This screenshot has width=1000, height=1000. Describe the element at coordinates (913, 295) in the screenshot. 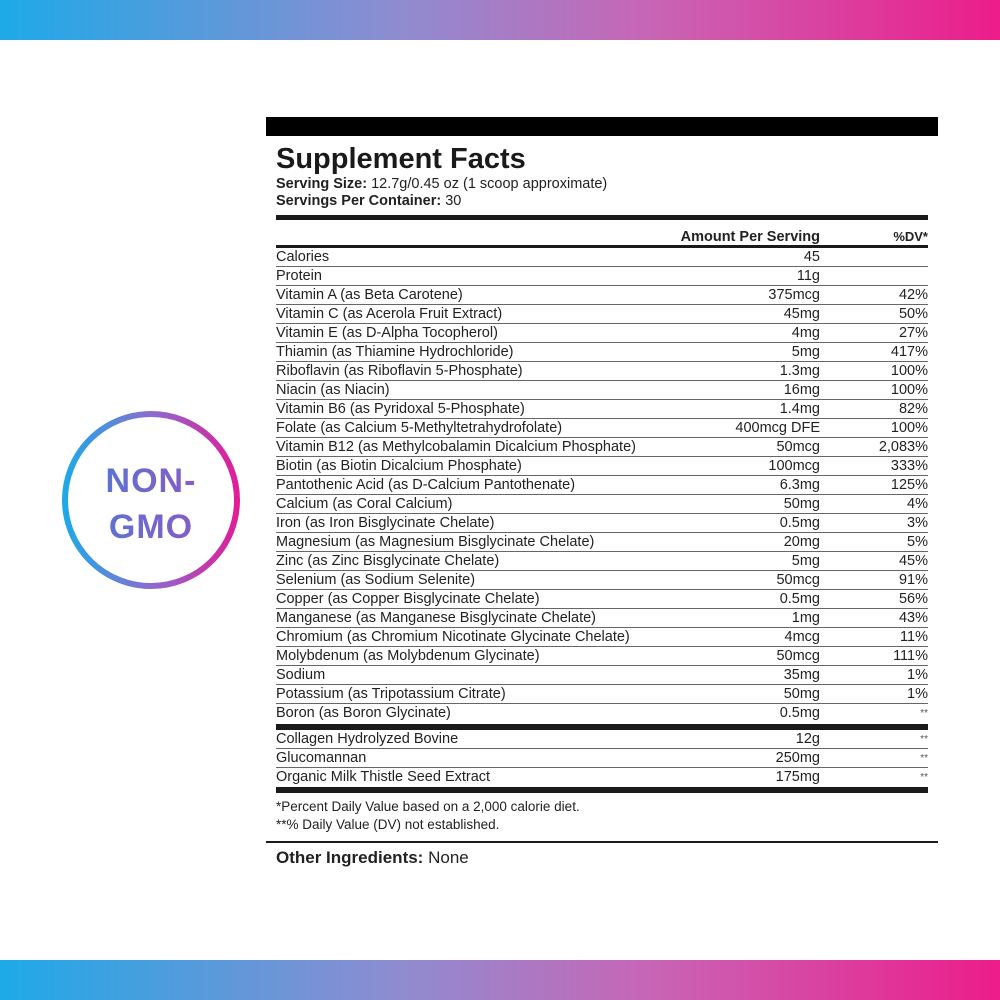

I see `nutrient-dv: 42%` at that location.